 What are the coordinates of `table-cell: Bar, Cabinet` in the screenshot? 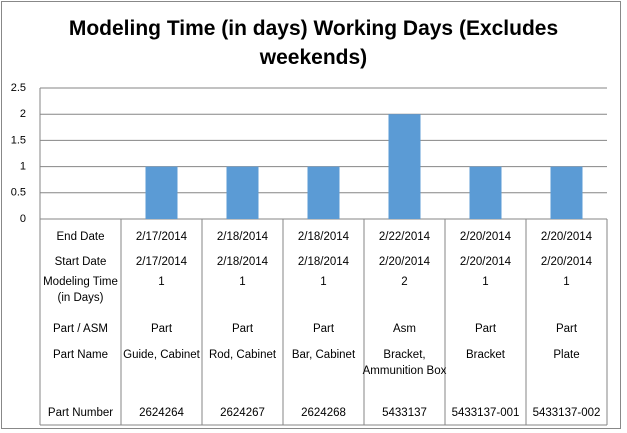 It's located at (323, 355).